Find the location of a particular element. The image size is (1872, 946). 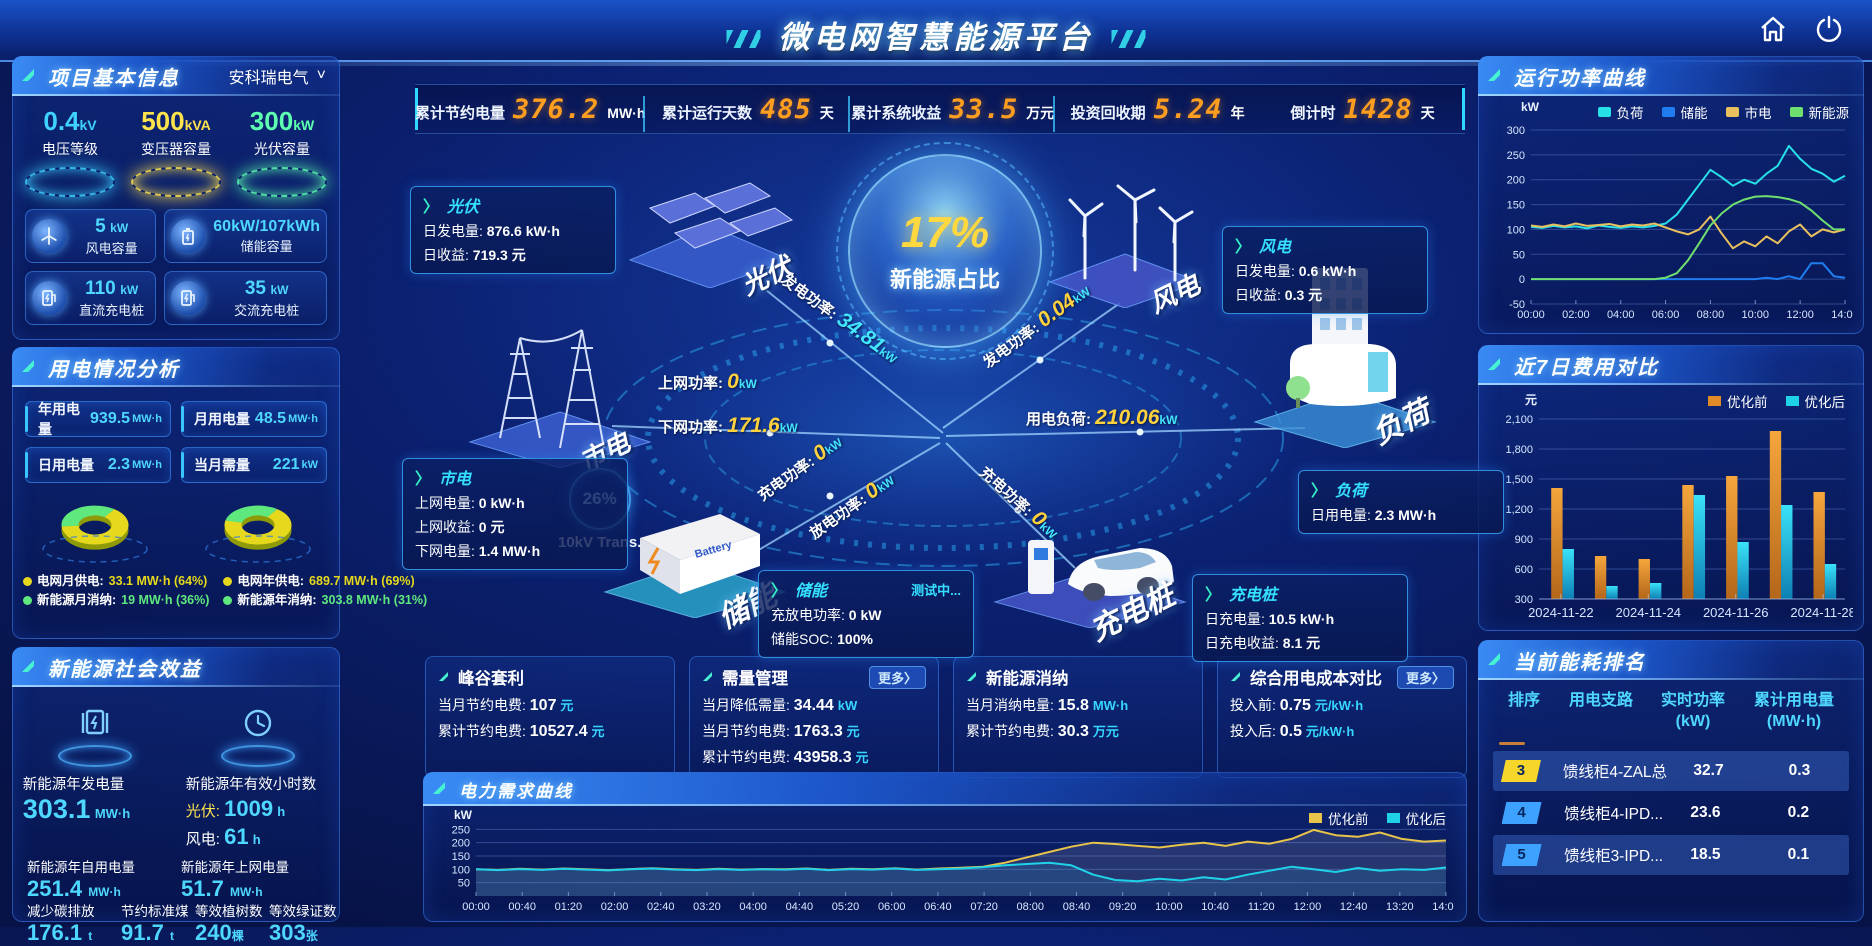

svg-text: 06:40 is located at coordinates (938, 907).